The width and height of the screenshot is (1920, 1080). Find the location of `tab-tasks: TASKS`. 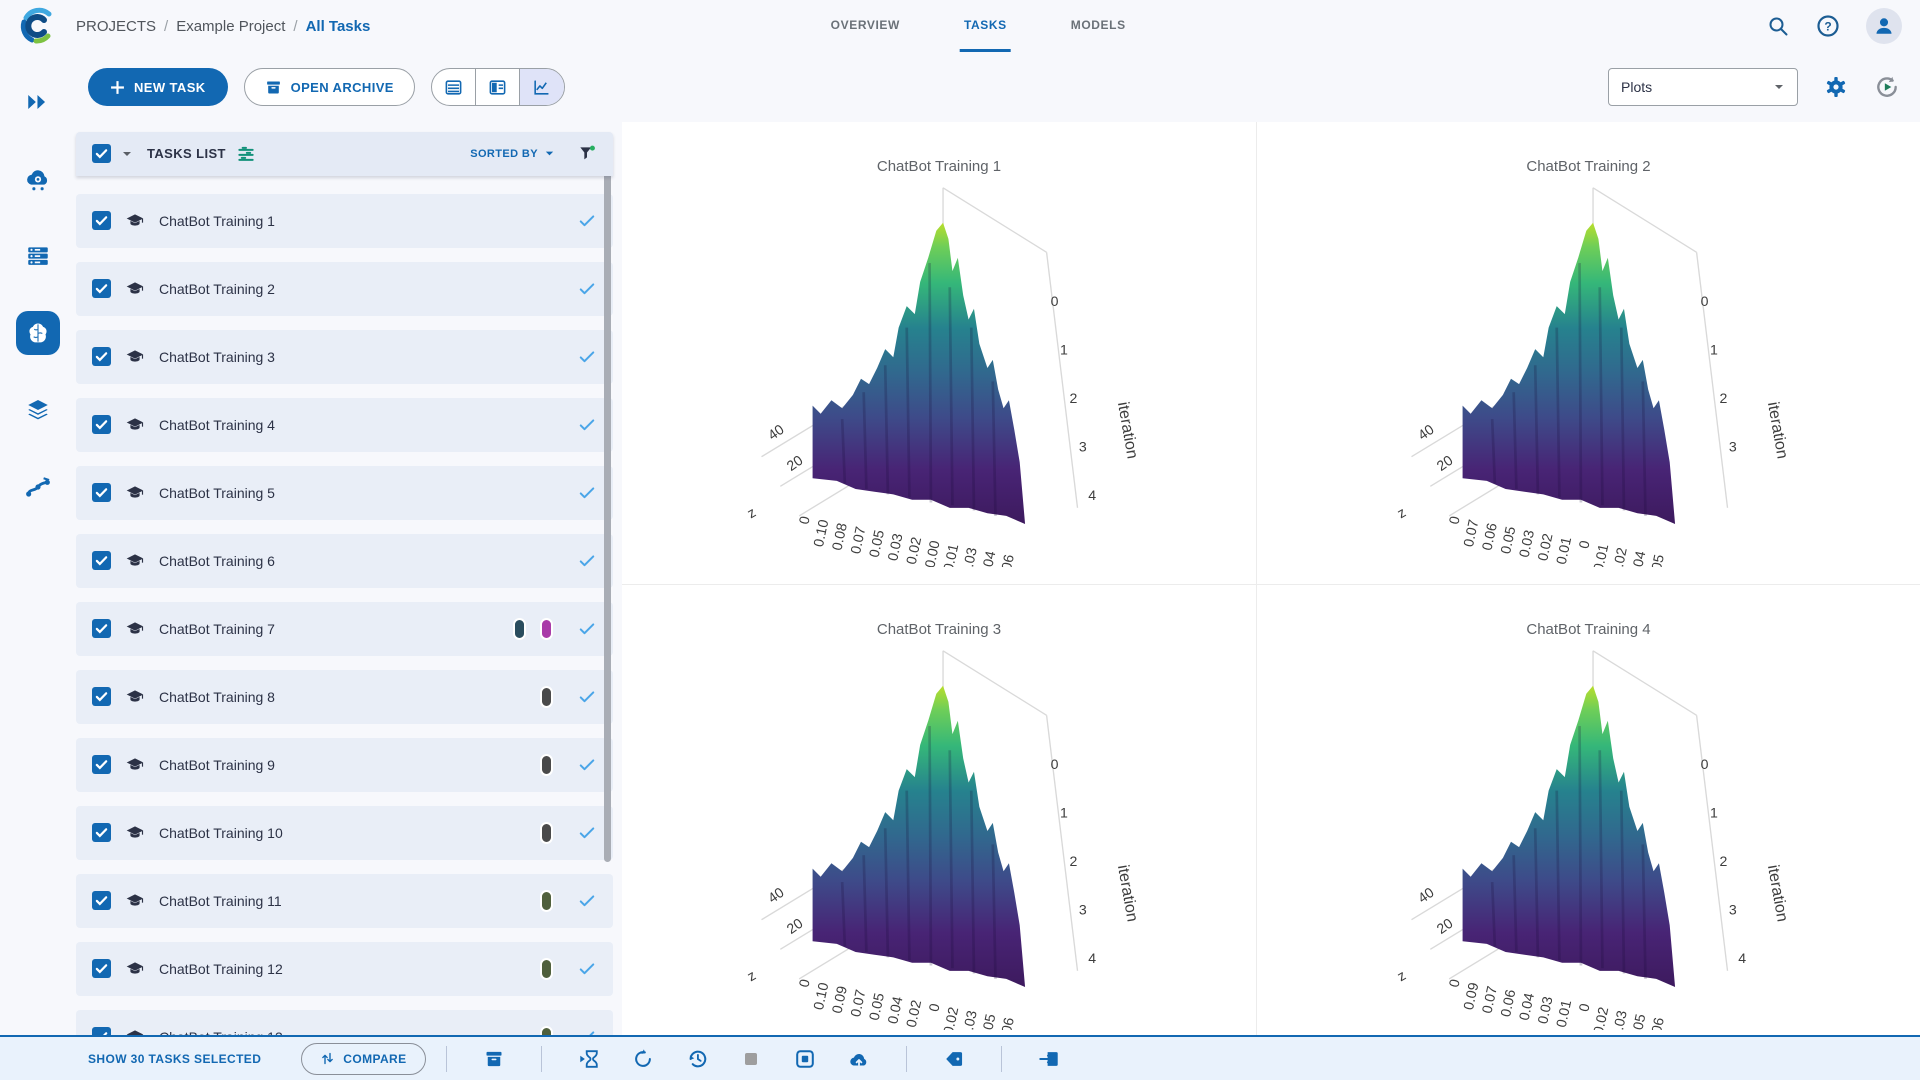

tab-tasks: TASKS is located at coordinates (985, 26).